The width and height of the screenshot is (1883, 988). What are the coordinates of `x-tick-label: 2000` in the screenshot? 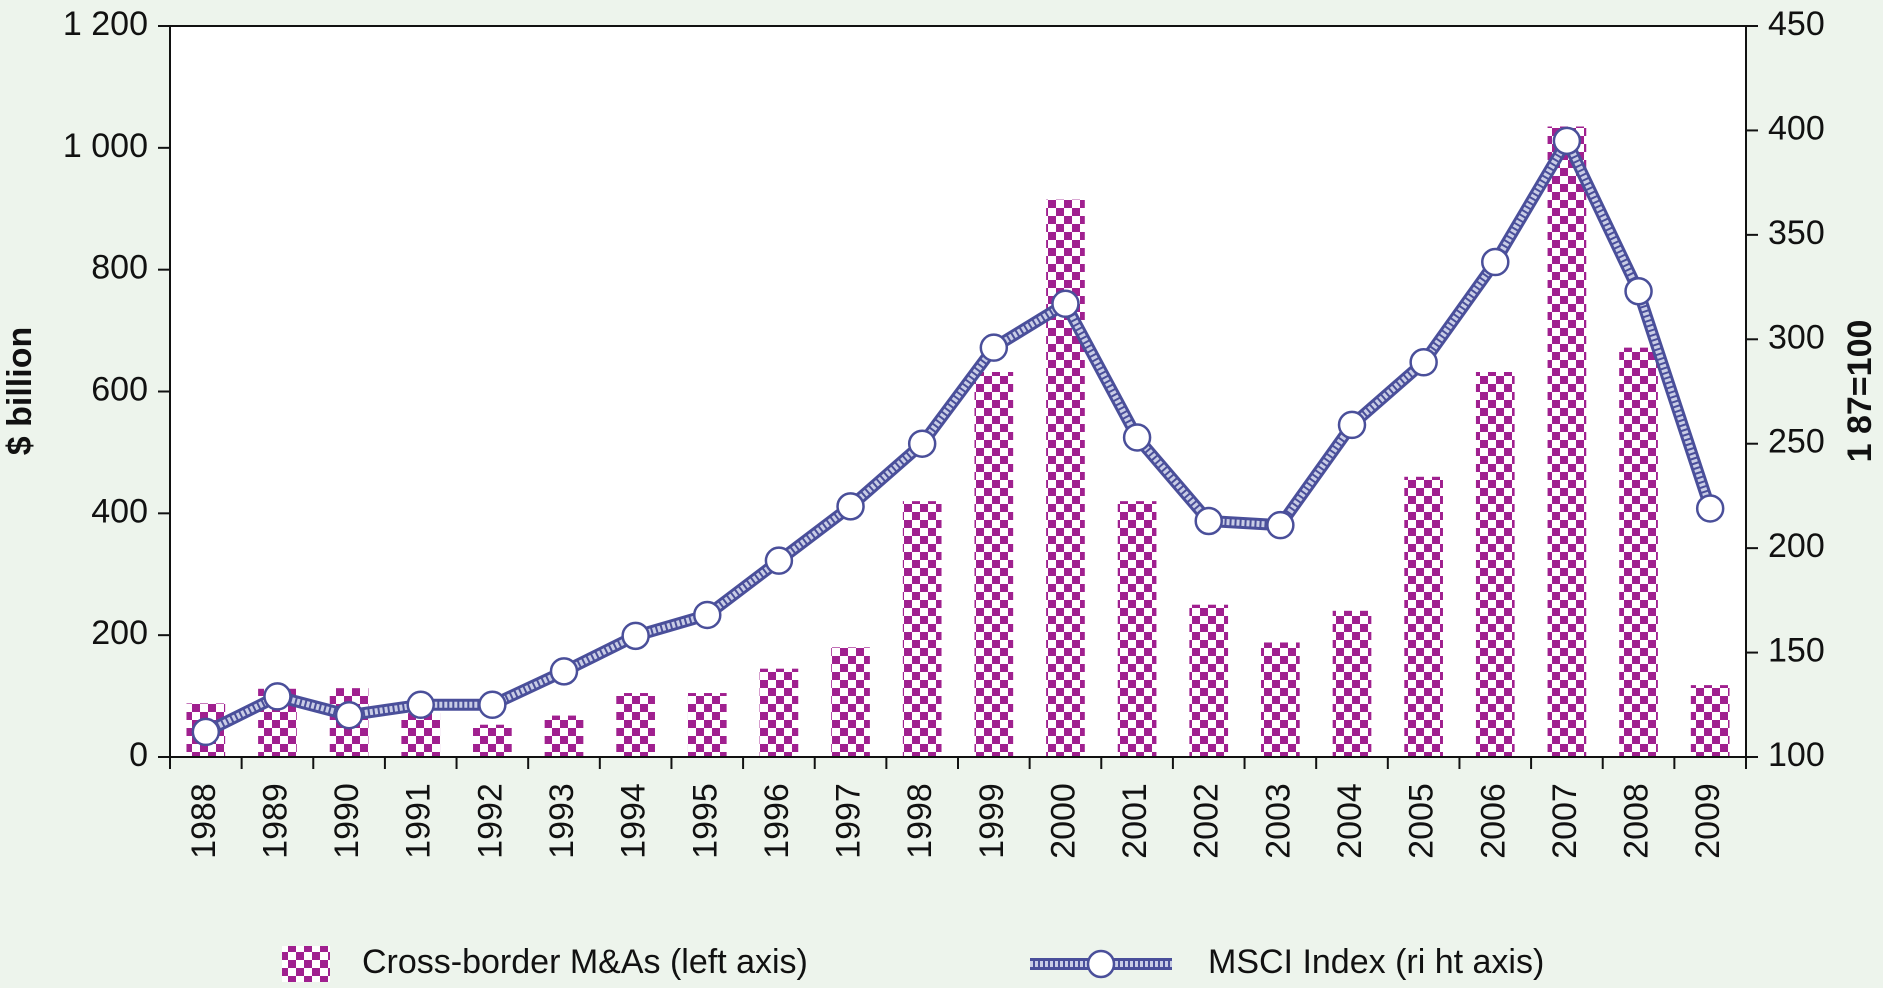 It's located at (1063, 821).